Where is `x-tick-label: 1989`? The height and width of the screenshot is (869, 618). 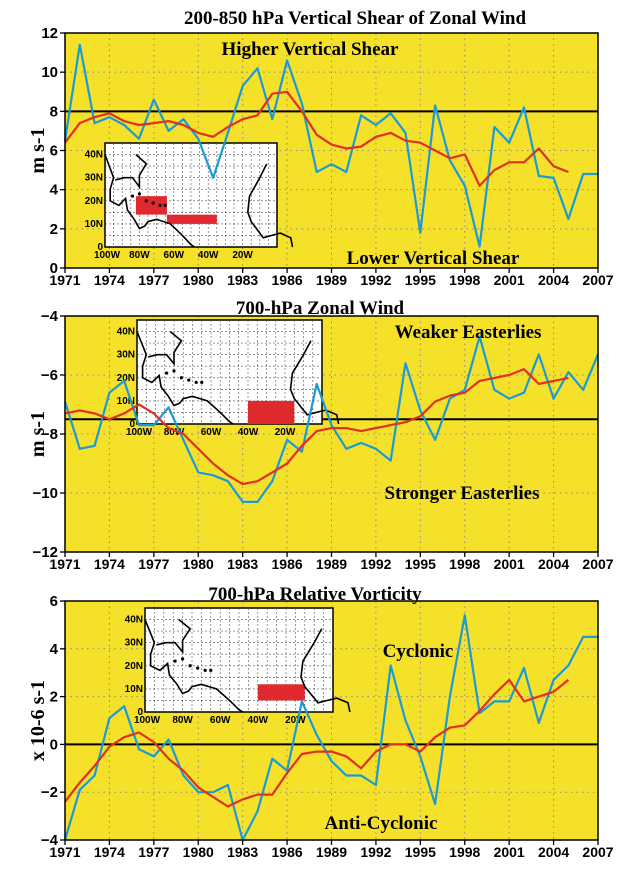 x-tick-label: 1989 is located at coordinates (331, 564).